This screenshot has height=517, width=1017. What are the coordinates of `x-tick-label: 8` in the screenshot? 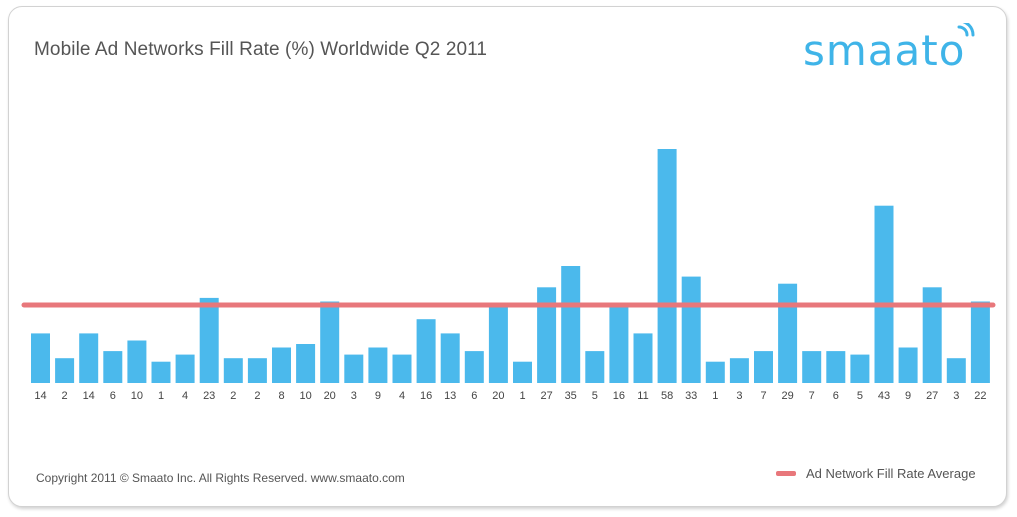 It's located at (281, 396).